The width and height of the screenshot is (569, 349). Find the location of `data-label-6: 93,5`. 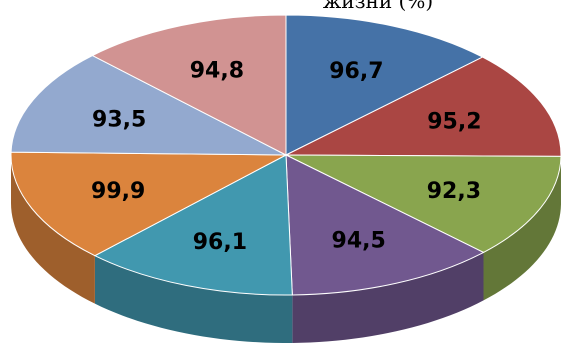

data-label-6: 93,5 is located at coordinates (119, 120).